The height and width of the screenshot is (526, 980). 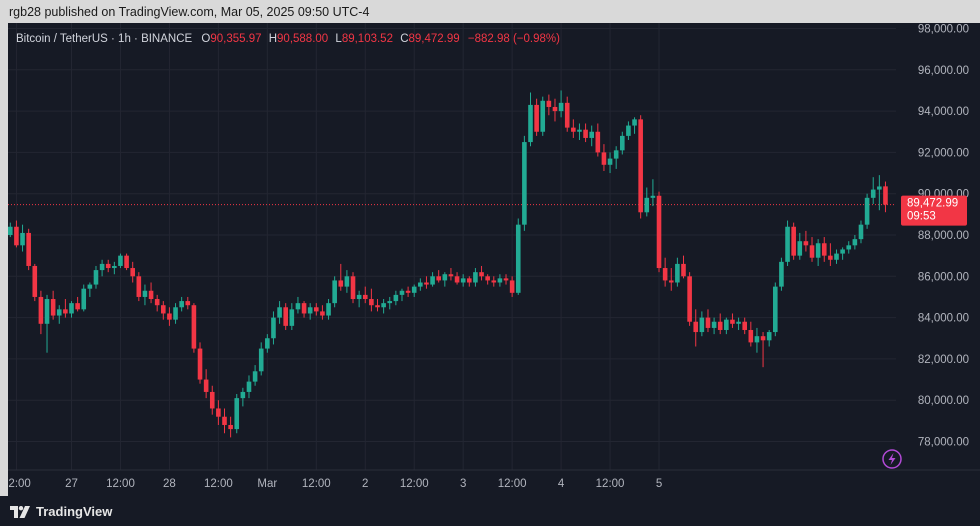 What do you see at coordinates (943, 112) in the screenshot?
I see `price-tick-label: 94,000.00` at bounding box center [943, 112].